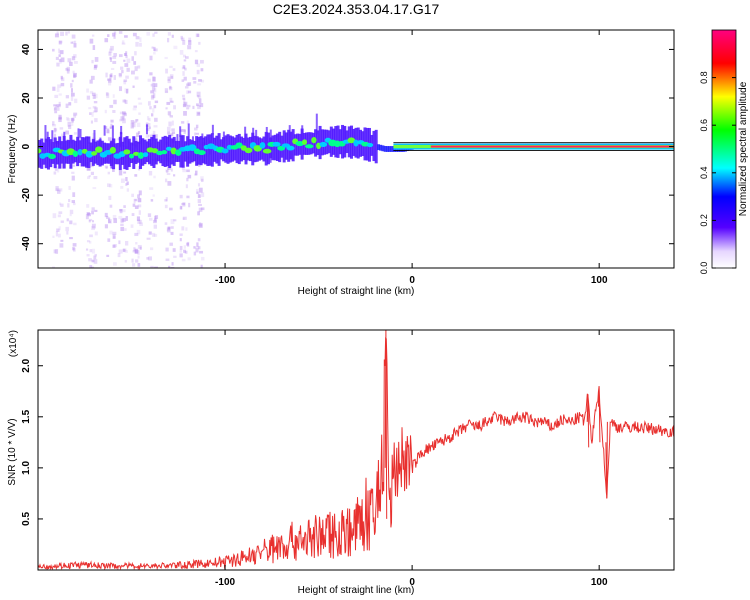  What do you see at coordinates (26, 98) in the screenshot?
I see `y-tick-label: 20` at bounding box center [26, 98].